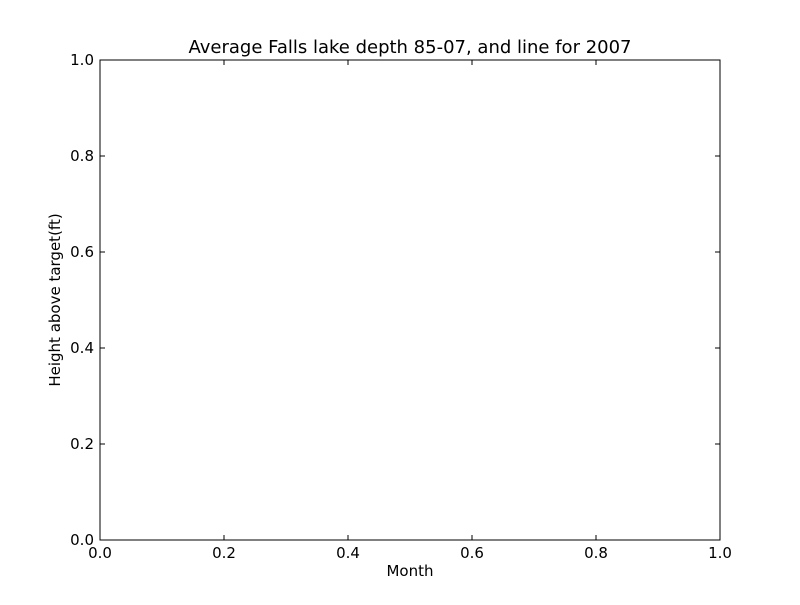 Image resolution: width=800 pixels, height=605 pixels. Describe the element at coordinates (720, 553) in the screenshot. I see `x-tick-label: 1.0` at that location.